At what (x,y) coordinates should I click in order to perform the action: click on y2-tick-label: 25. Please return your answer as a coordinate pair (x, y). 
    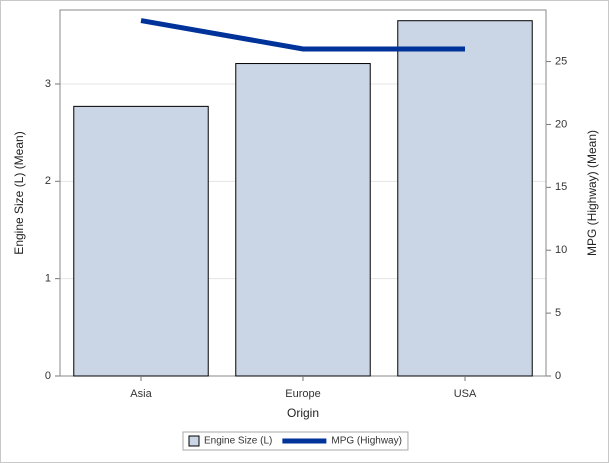
    Looking at the image, I should click on (561, 61).